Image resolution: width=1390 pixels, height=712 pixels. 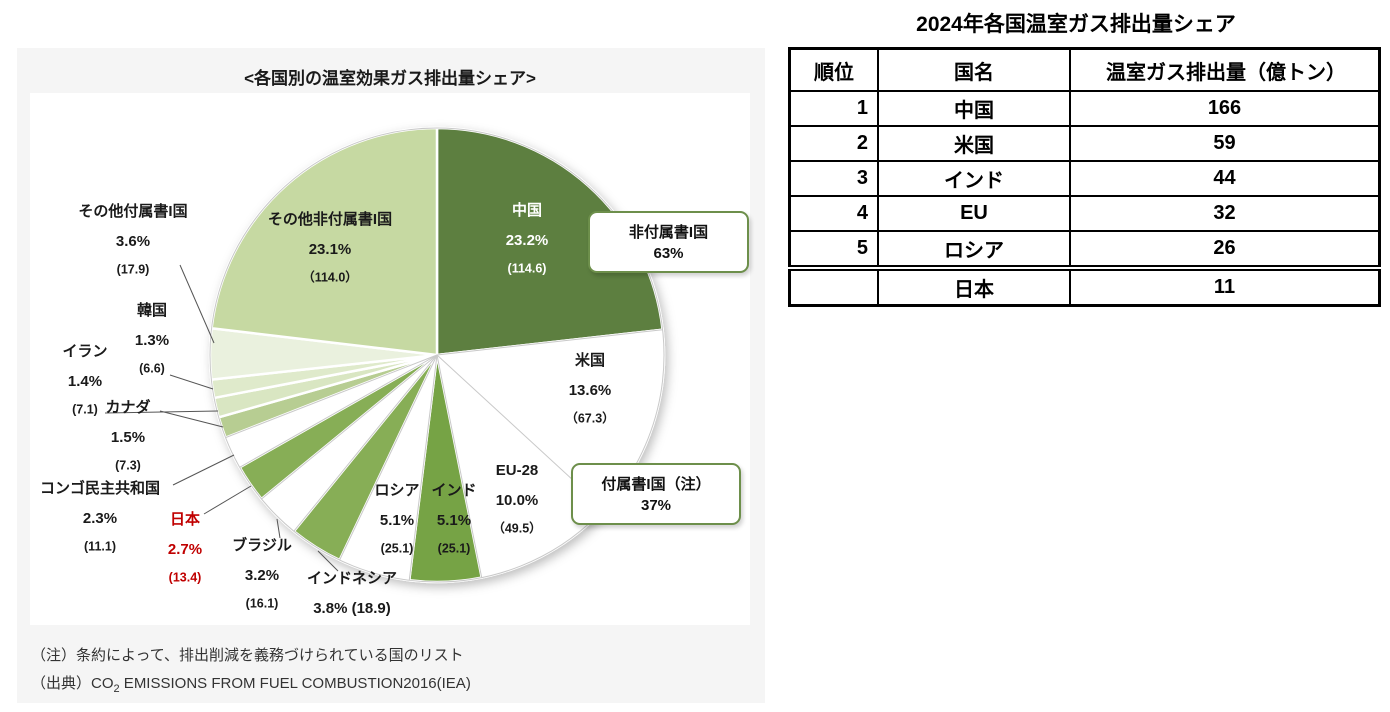 I want to click on header-emissions: 温室ガス排出量（億トン）, so click(x=1225, y=69).